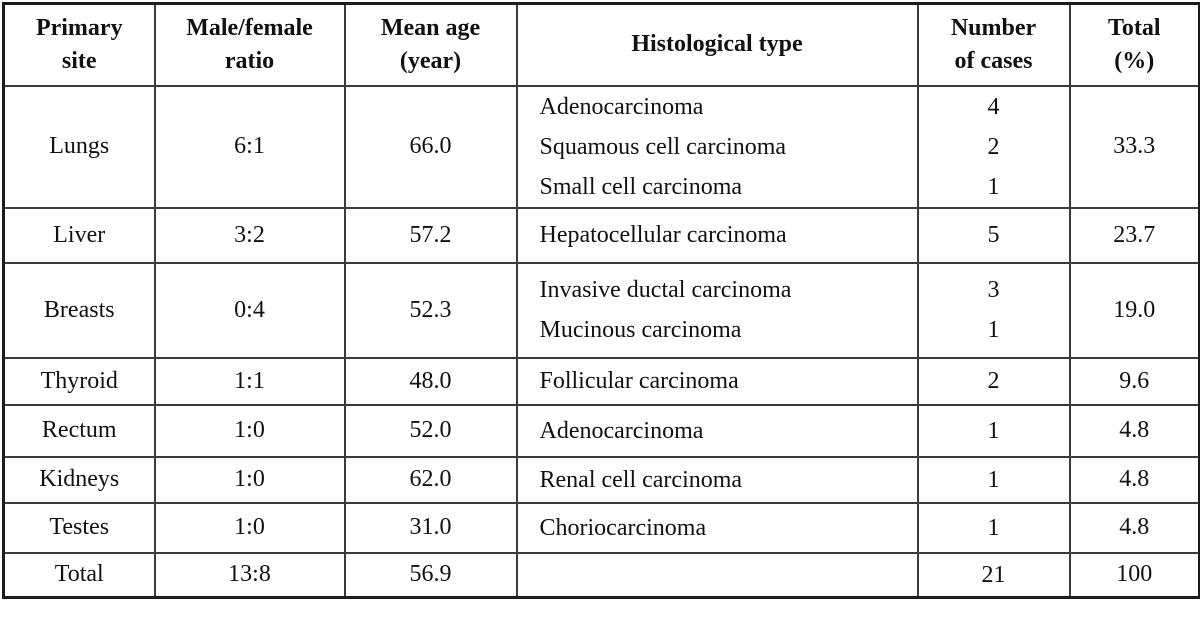 Image resolution: width=1200 pixels, height=619 pixels. I want to click on cell-primary-site: Breasts, so click(79, 310).